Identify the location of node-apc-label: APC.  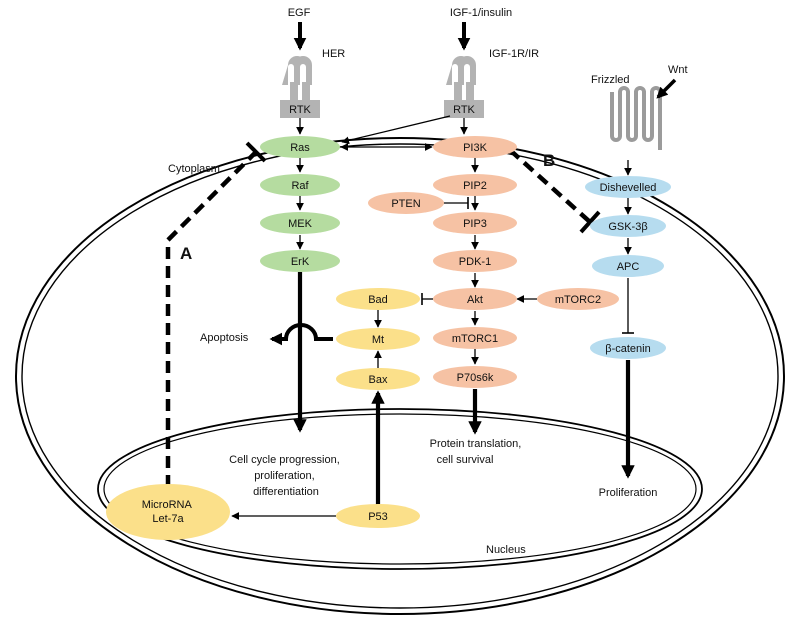
(628, 267).